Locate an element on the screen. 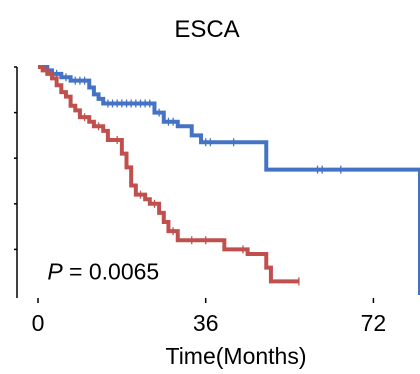  x-tick-label-2: 72 is located at coordinates (374, 323).